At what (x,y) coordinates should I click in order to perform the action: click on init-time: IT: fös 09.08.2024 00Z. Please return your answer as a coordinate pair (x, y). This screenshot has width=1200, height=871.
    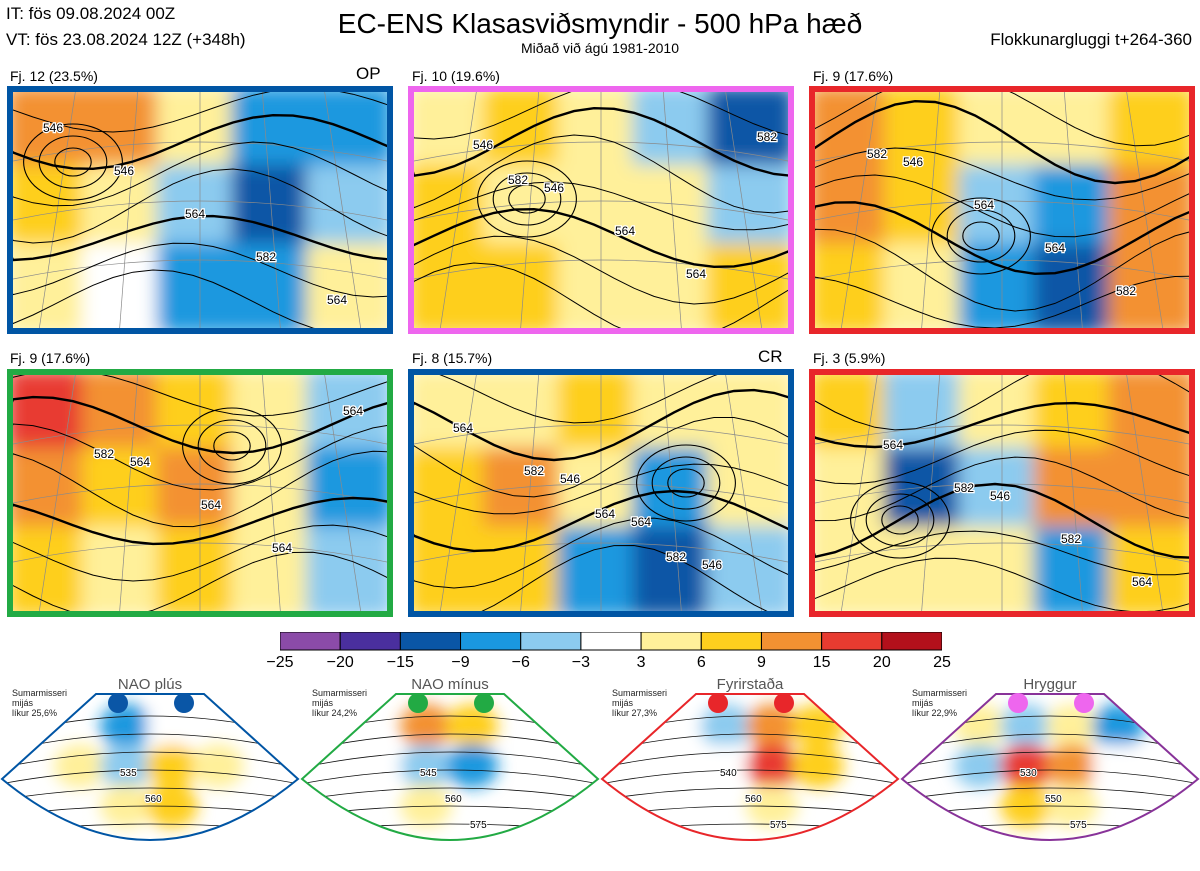
    Looking at the image, I should click on (91, 13).